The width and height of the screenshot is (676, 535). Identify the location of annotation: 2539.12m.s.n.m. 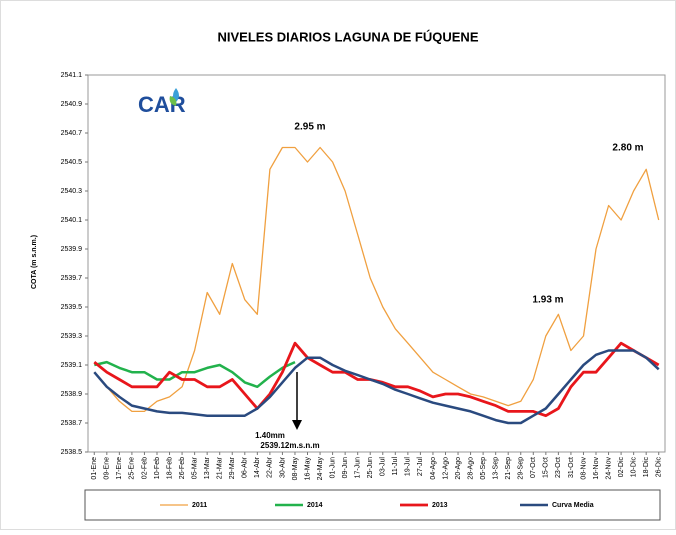
(289, 445).